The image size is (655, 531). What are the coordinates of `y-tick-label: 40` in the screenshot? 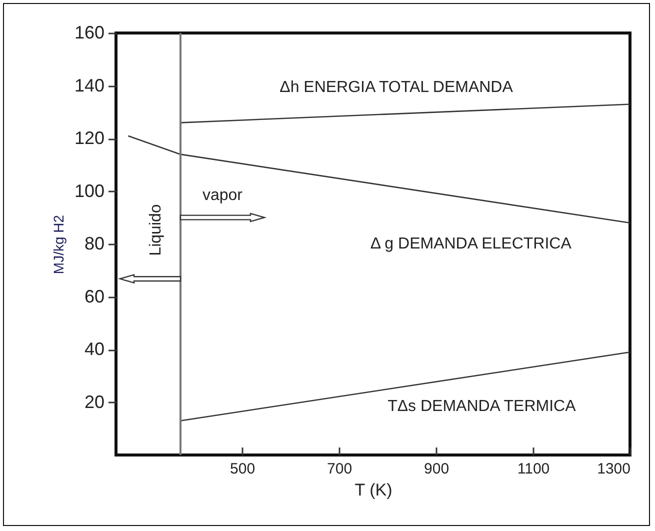 It's located at (94, 349).